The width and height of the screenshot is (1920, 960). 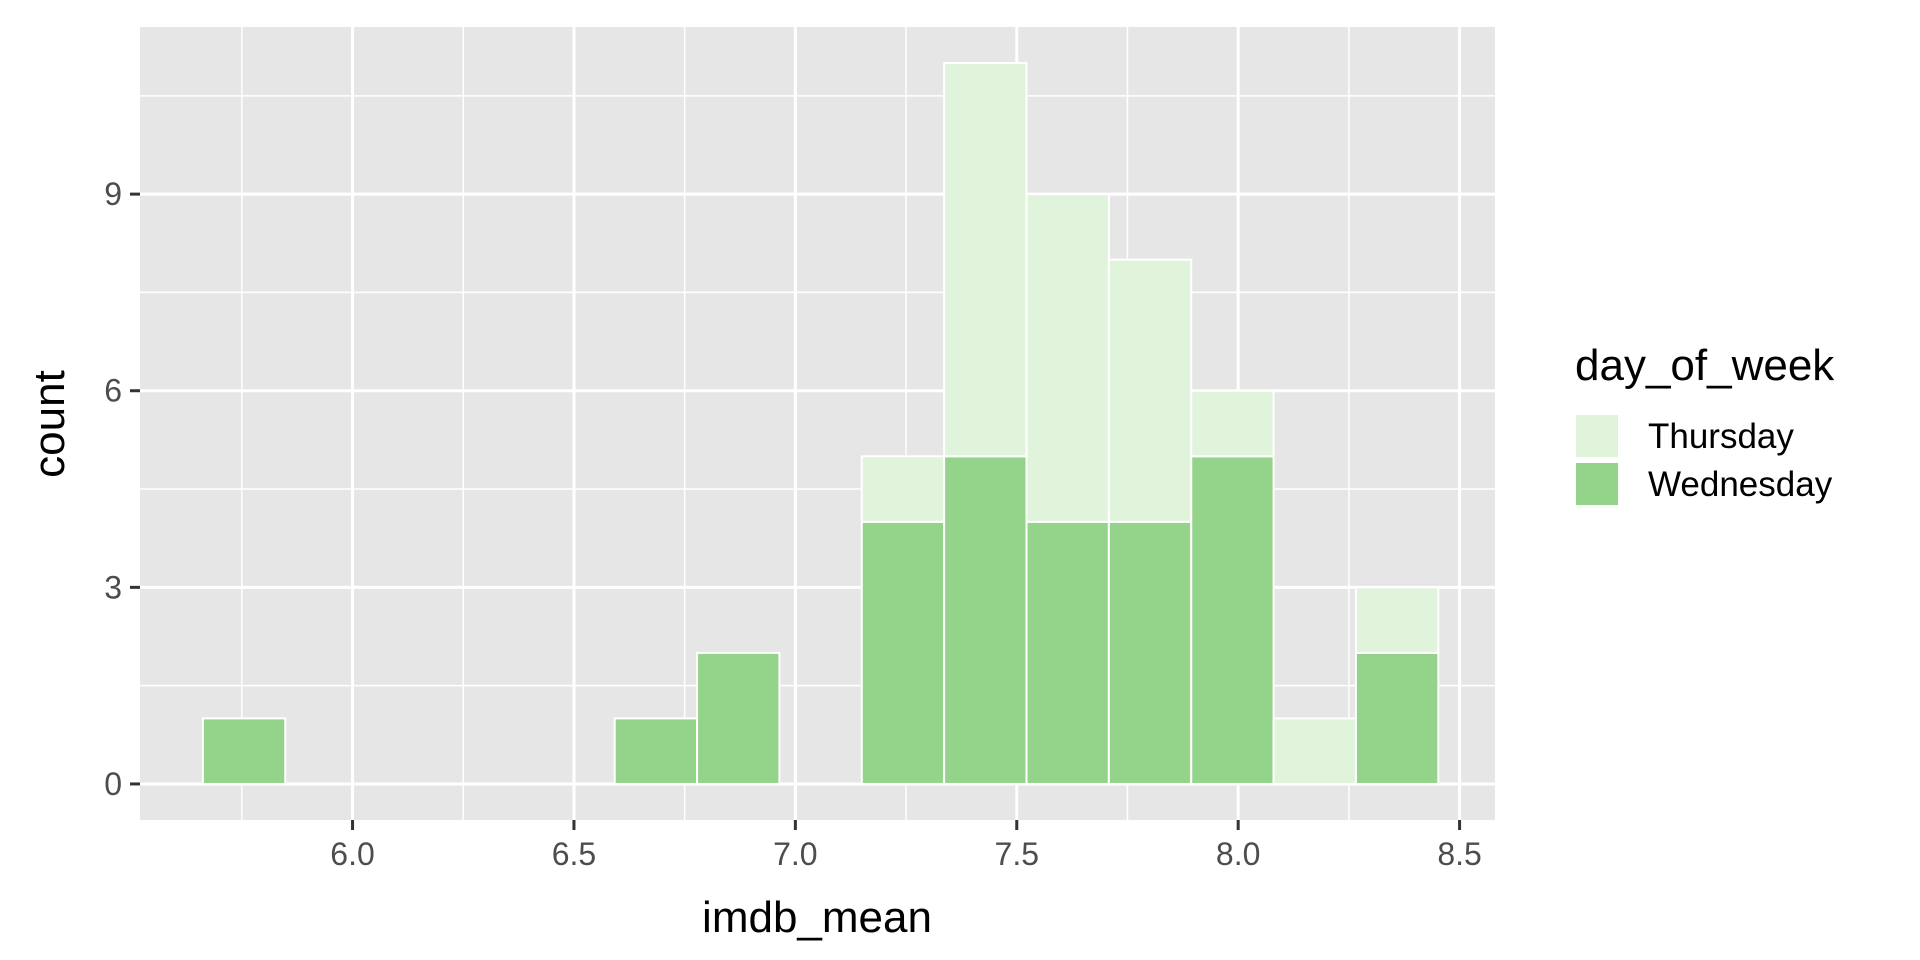 What do you see at coordinates (113, 587) in the screenshot?
I see `y-tick-label: 3` at bounding box center [113, 587].